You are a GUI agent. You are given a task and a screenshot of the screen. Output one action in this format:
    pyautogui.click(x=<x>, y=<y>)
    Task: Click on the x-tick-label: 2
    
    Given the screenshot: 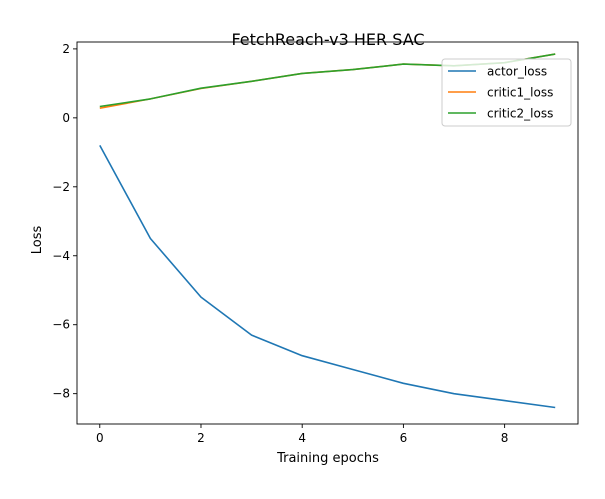 What is the action you would take?
    pyautogui.click(x=201, y=438)
    